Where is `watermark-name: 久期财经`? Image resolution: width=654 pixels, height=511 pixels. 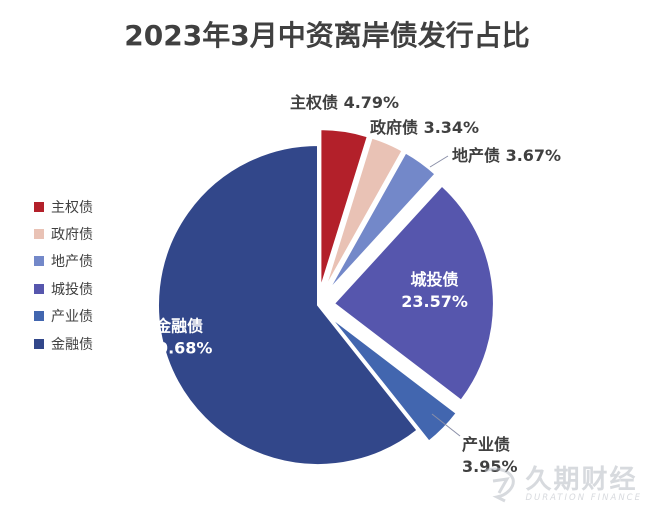 watermark-name: 久期财经 is located at coordinates (581, 480).